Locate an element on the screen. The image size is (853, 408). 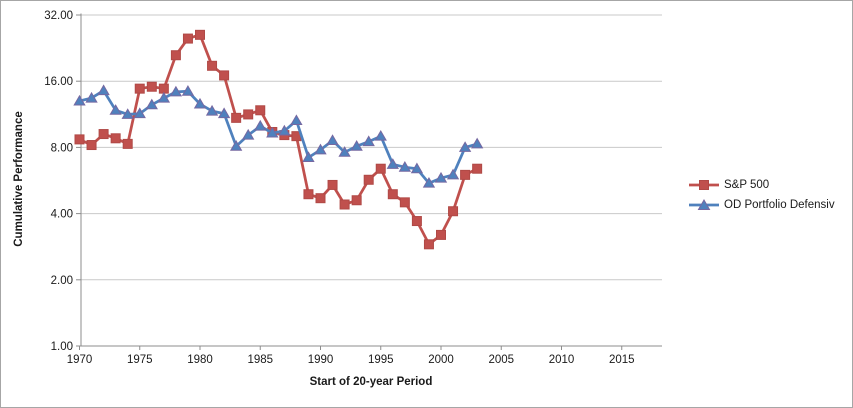
x-axis-title: Start of 20-year Period is located at coordinates (371, 382).